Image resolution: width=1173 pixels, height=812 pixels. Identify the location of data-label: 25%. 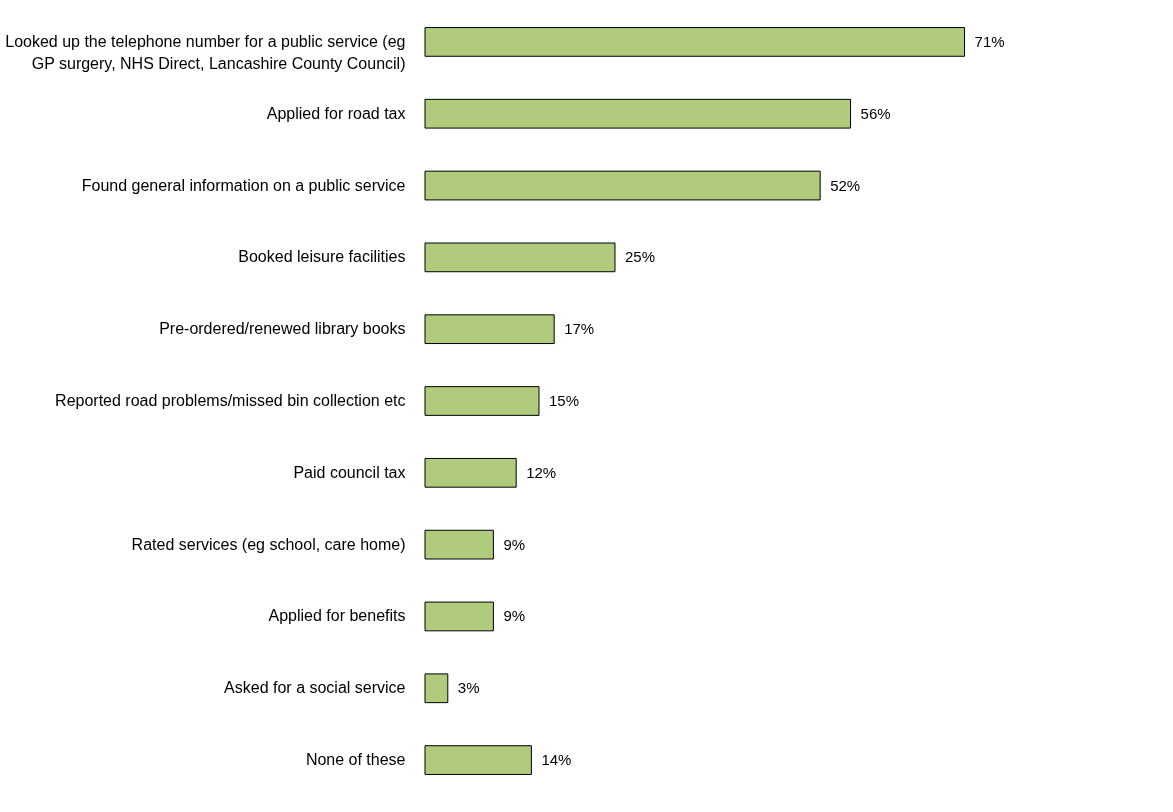
(640, 257).